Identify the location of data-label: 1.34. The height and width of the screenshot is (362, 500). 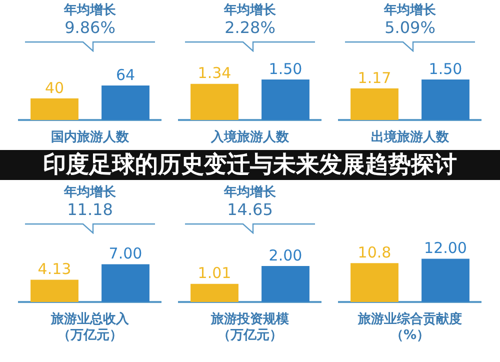
(215, 73).